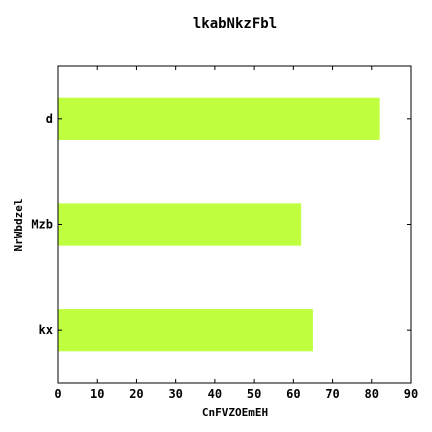 Image resolution: width=432 pixels, height=432 pixels. What do you see at coordinates (42, 225) in the screenshot?
I see `y-tick-label: Mzb` at bounding box center [42, 225].